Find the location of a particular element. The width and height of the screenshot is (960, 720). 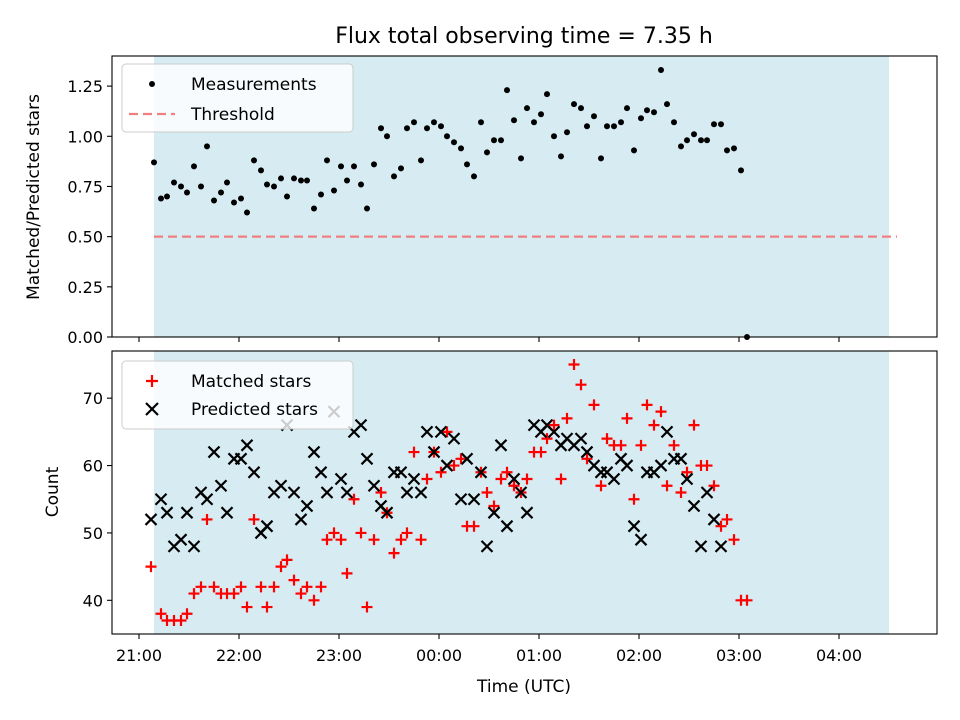

top-y-tick-label: 0.50 is located at coordinates (85, 237).